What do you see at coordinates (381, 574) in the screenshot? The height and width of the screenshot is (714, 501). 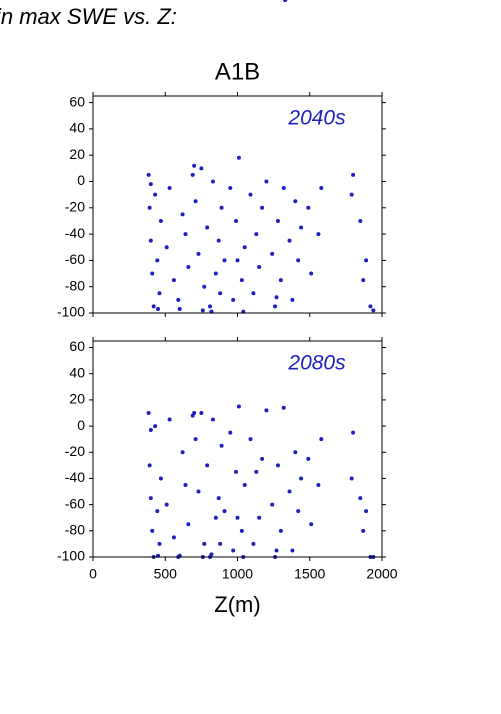 I see `x-tick-label: 2000` at bounding box center [381, 574].